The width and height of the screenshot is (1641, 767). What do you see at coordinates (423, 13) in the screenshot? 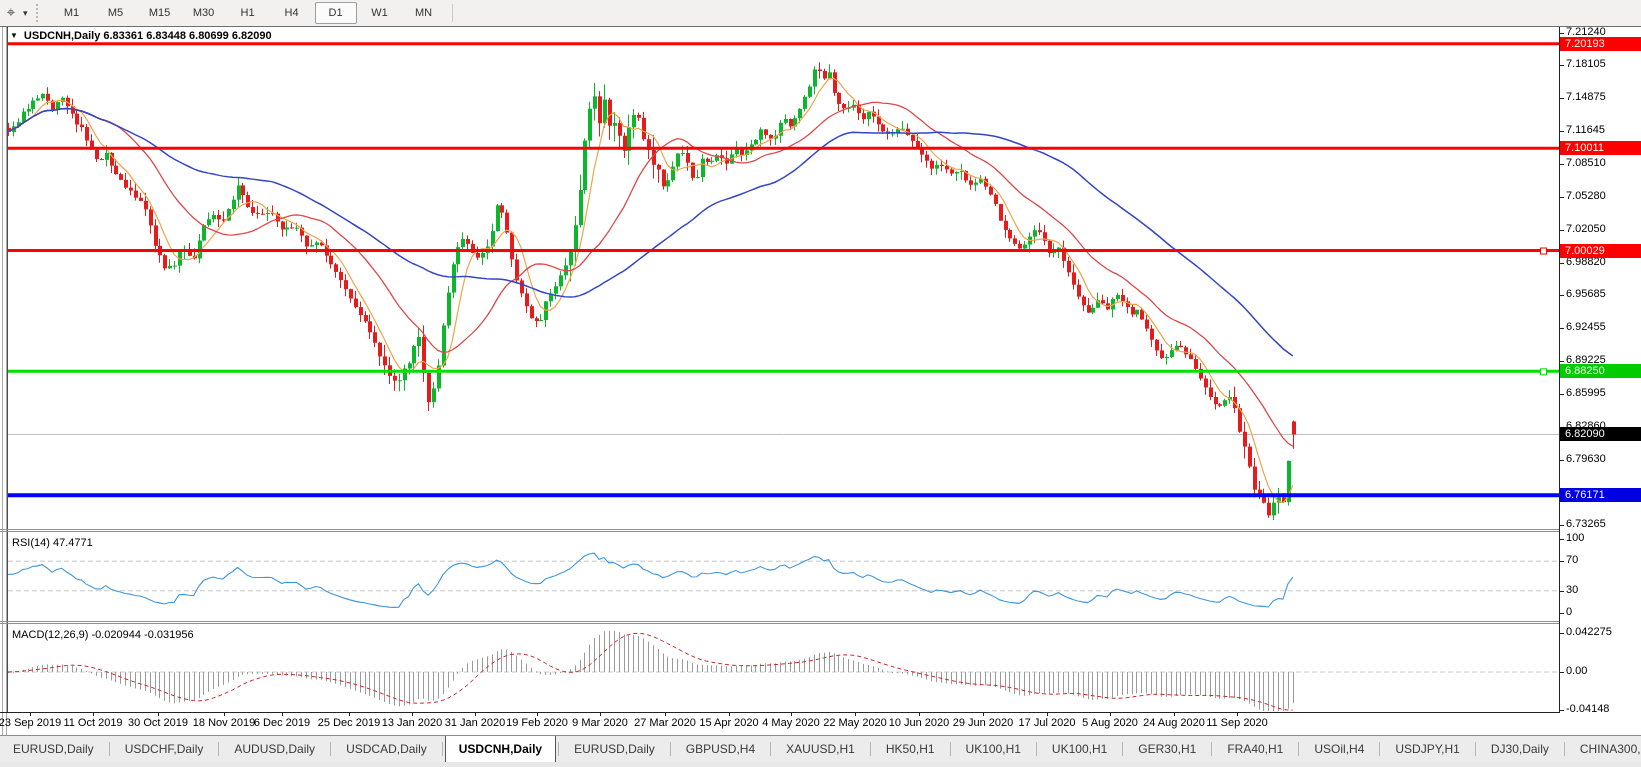
I see `timeframe-button-MN: MN` at bounding box center [423, 13].